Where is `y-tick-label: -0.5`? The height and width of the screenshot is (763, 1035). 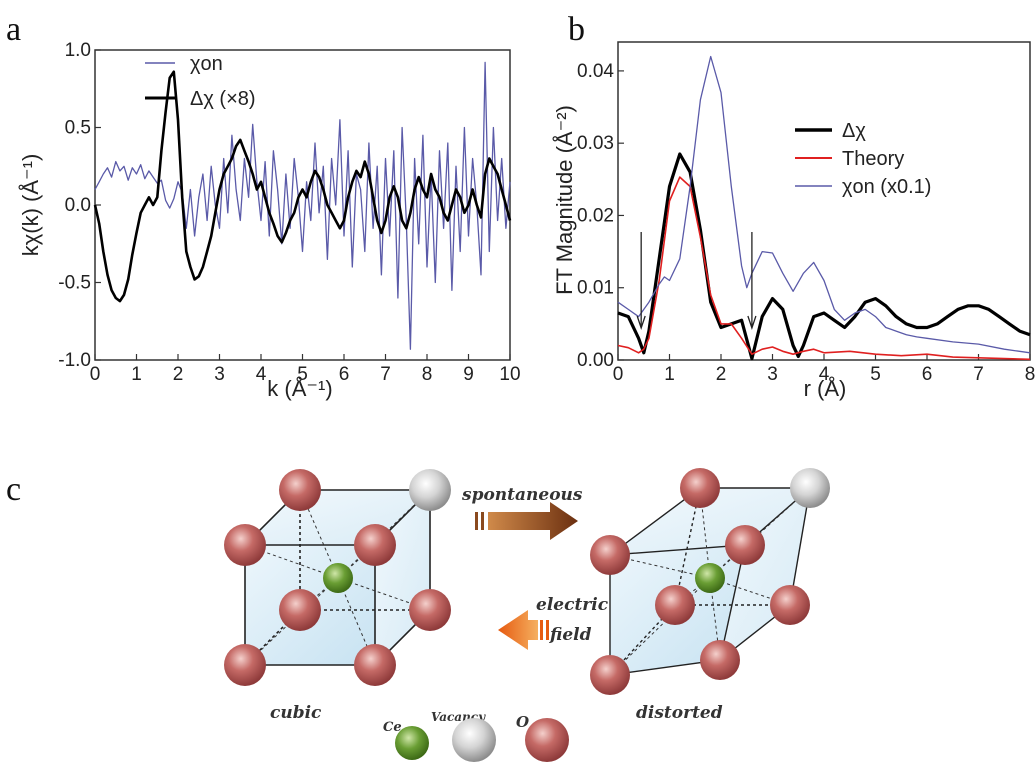
y-tick-label: -0.5 is located at coordinates (74, 283).